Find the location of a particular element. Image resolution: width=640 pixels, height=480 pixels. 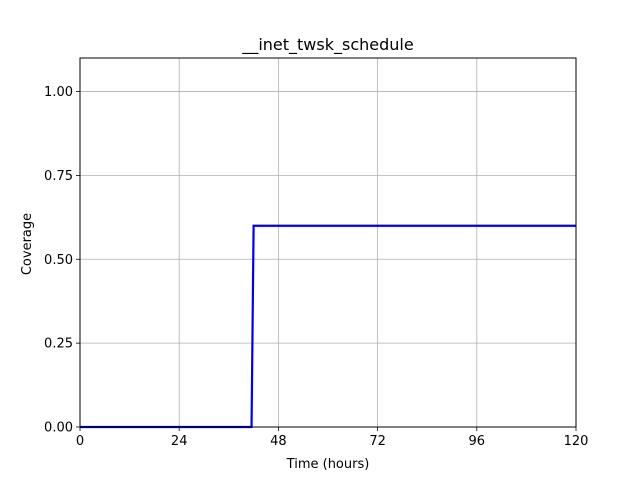

x-tick-label: 0 is located at coordinates (80, 441).